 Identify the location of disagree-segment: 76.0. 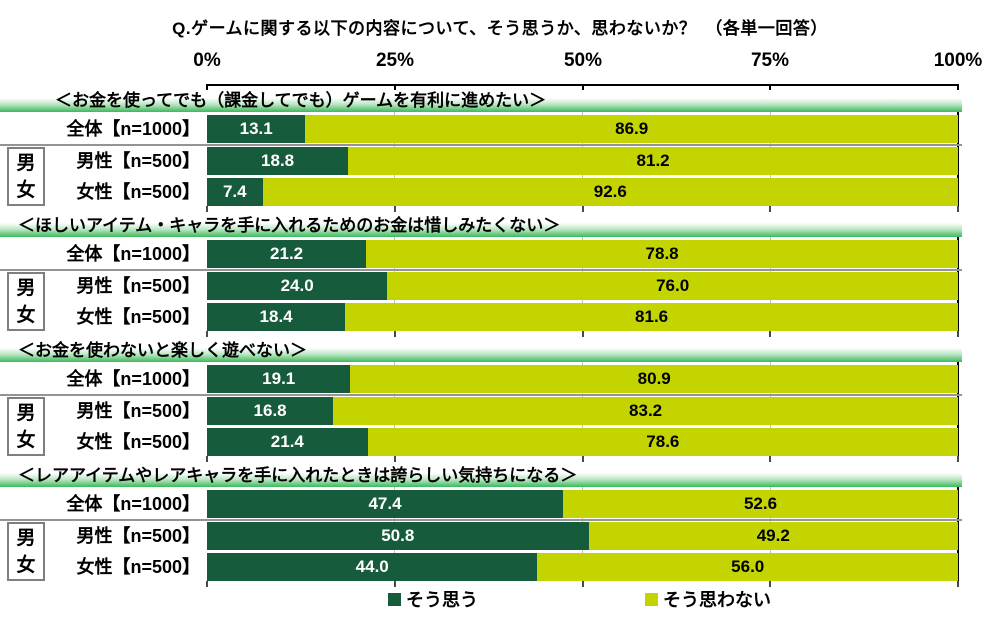
(672, 286).